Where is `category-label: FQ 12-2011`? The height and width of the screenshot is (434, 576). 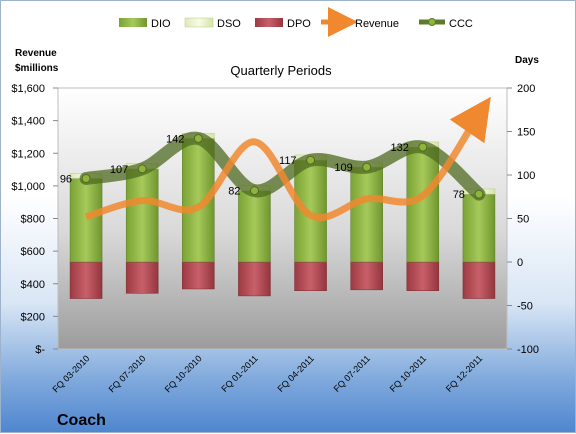
category-label: FQ 12-2011 is located at coordinates (464, 373).